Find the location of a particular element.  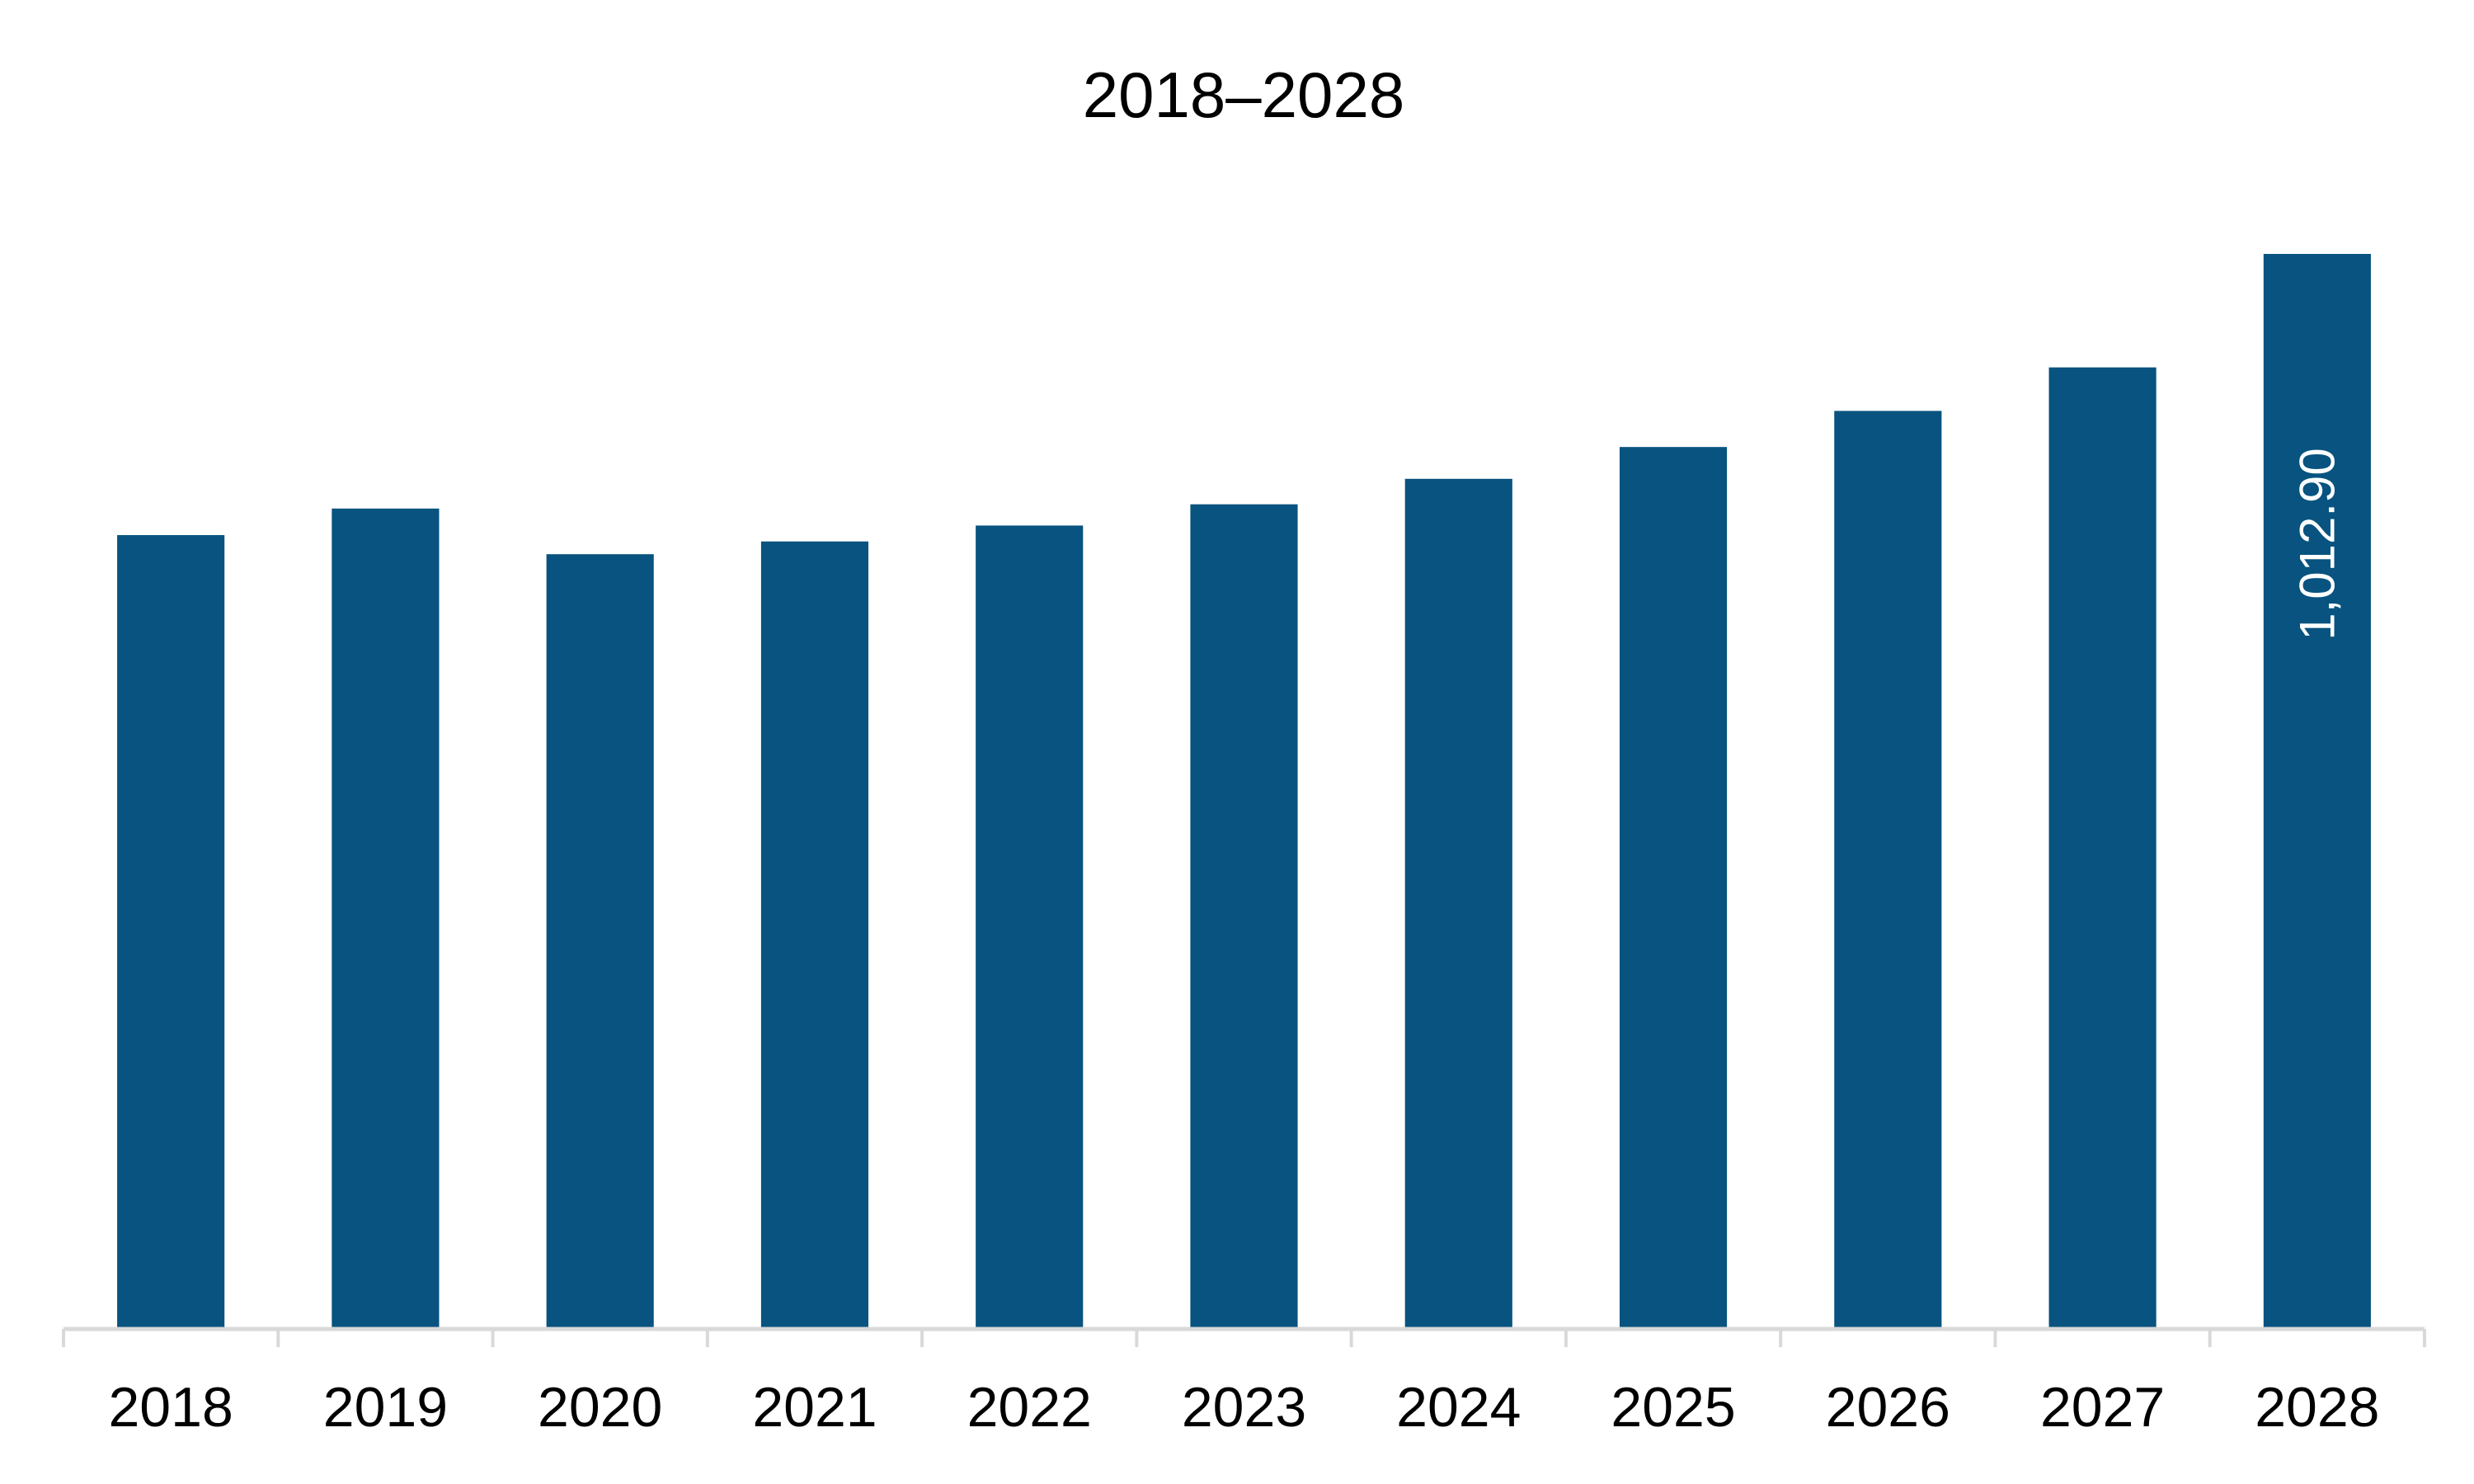

x-tick-label-2018: 2018 is located at coordinates (170, 1407).